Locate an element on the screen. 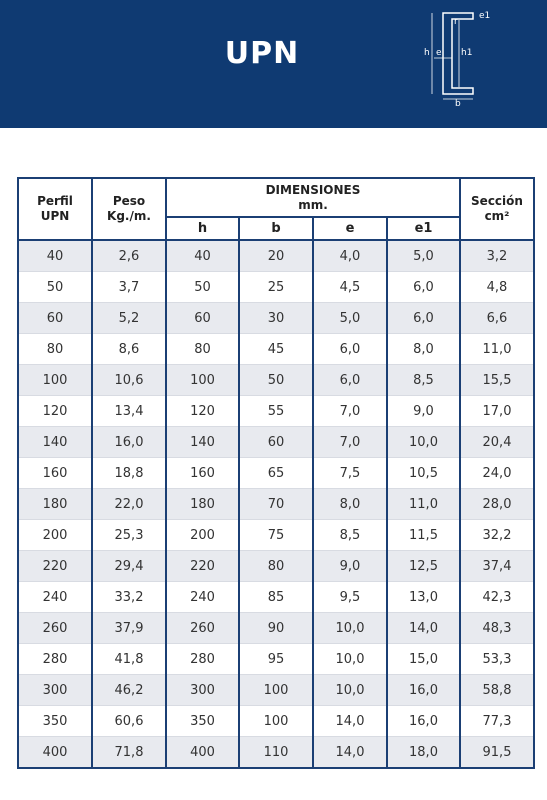 Image resolution: width=547 pixels, height=800 pixels. header-cell: b is located at coordinates (276, 228).